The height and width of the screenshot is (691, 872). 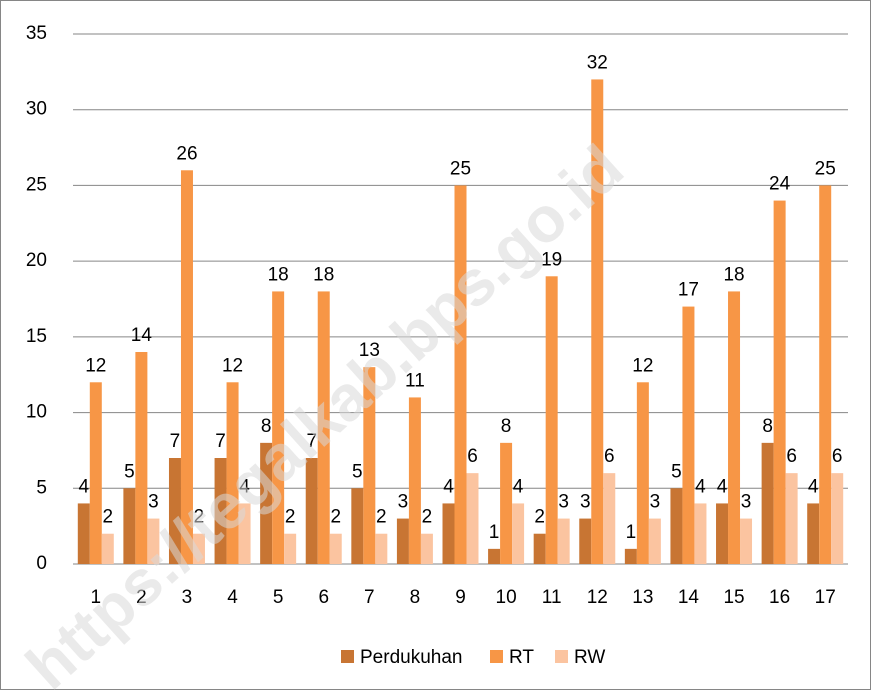 What do you see at coordinates (733, 597) in the screenshot?
I see `x-tick-label: 15` at bounding box center [733, 597].